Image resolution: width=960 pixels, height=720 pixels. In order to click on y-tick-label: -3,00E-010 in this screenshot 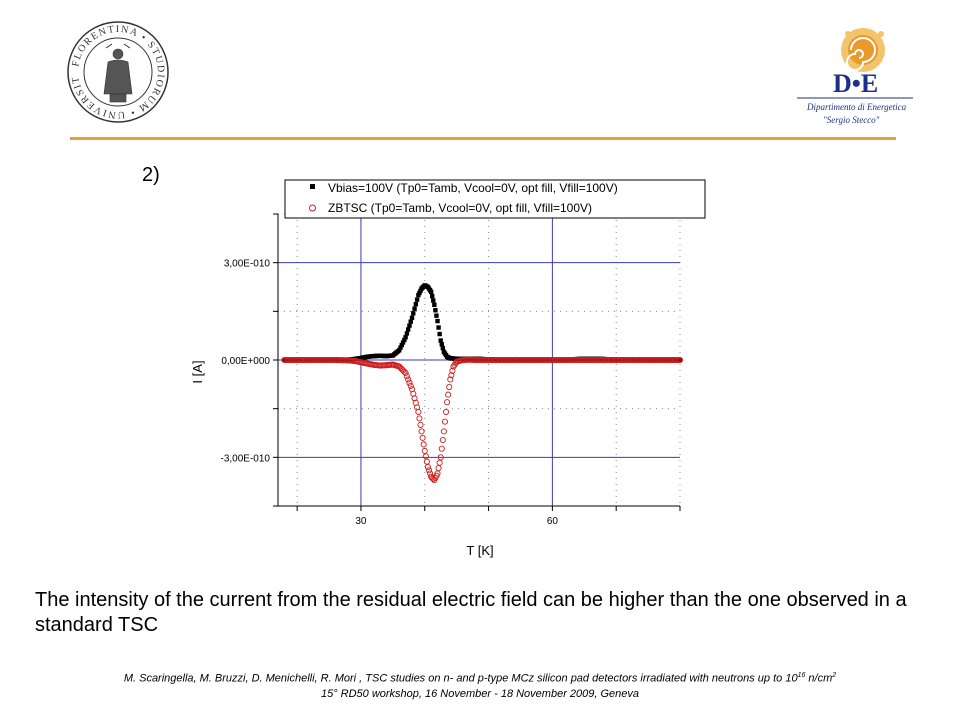, I will do `click(246, 458)`.